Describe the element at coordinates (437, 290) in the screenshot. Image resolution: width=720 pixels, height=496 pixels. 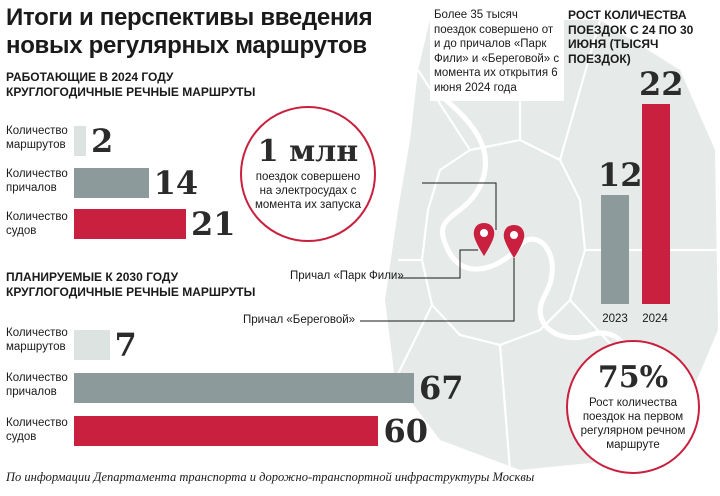
I see `leader-line-beregovoy` at that location.